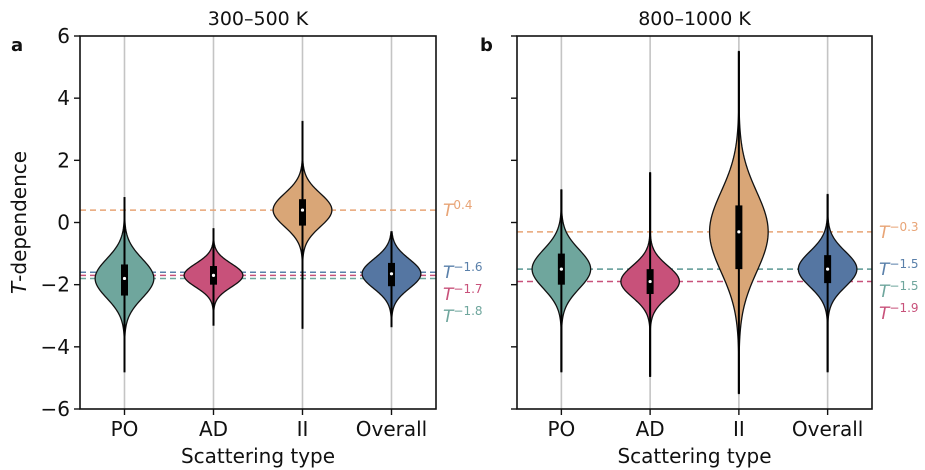 The image size is (925, 470). I want to click on reference-label-0: T0.4, so click(457, 209).